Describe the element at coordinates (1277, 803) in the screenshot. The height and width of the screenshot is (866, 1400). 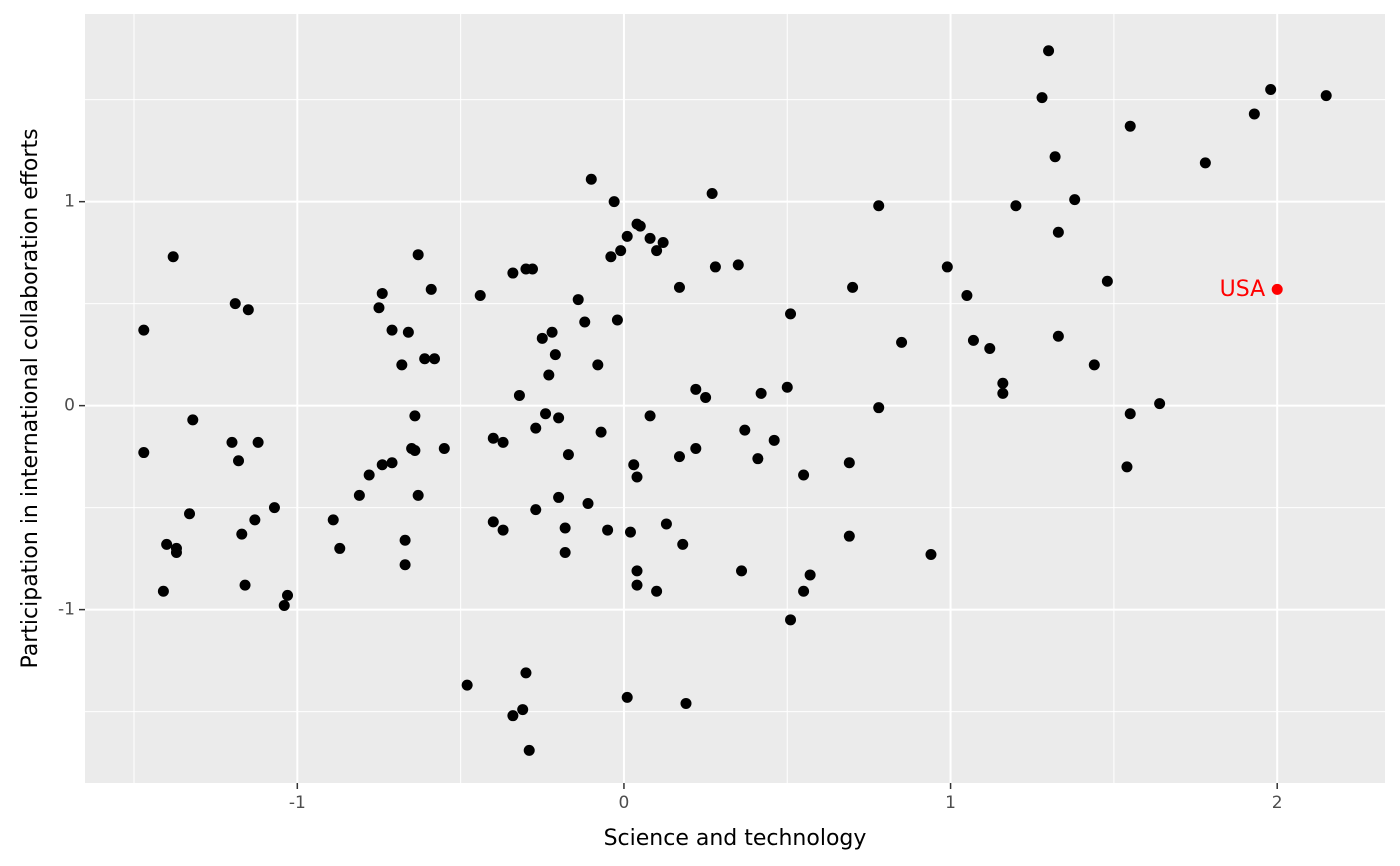
I see `x-tick-label: 2` at that location.